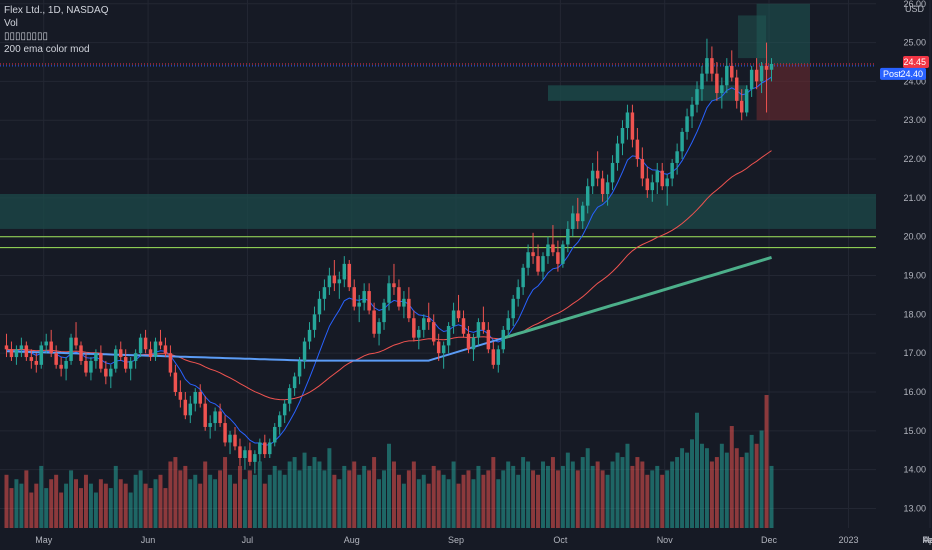 This screenshot has height=550, width=932. Describe the element at coordinates (26, 36) in the screenshot. I see `indicator-label: ▯▯▯▯▯▯▯▯` at that location.